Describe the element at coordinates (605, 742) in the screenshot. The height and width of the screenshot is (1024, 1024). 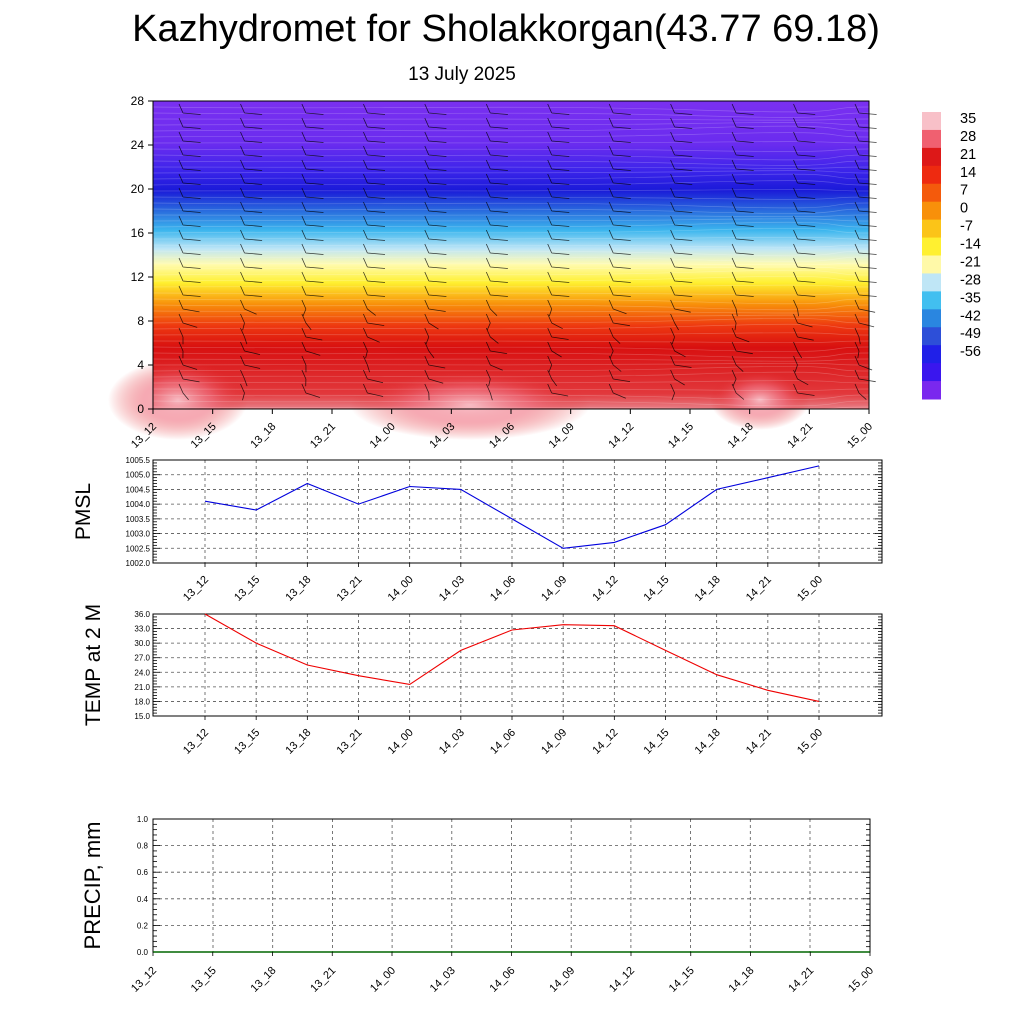
I see `x-tick-label: 14_12` at that location.